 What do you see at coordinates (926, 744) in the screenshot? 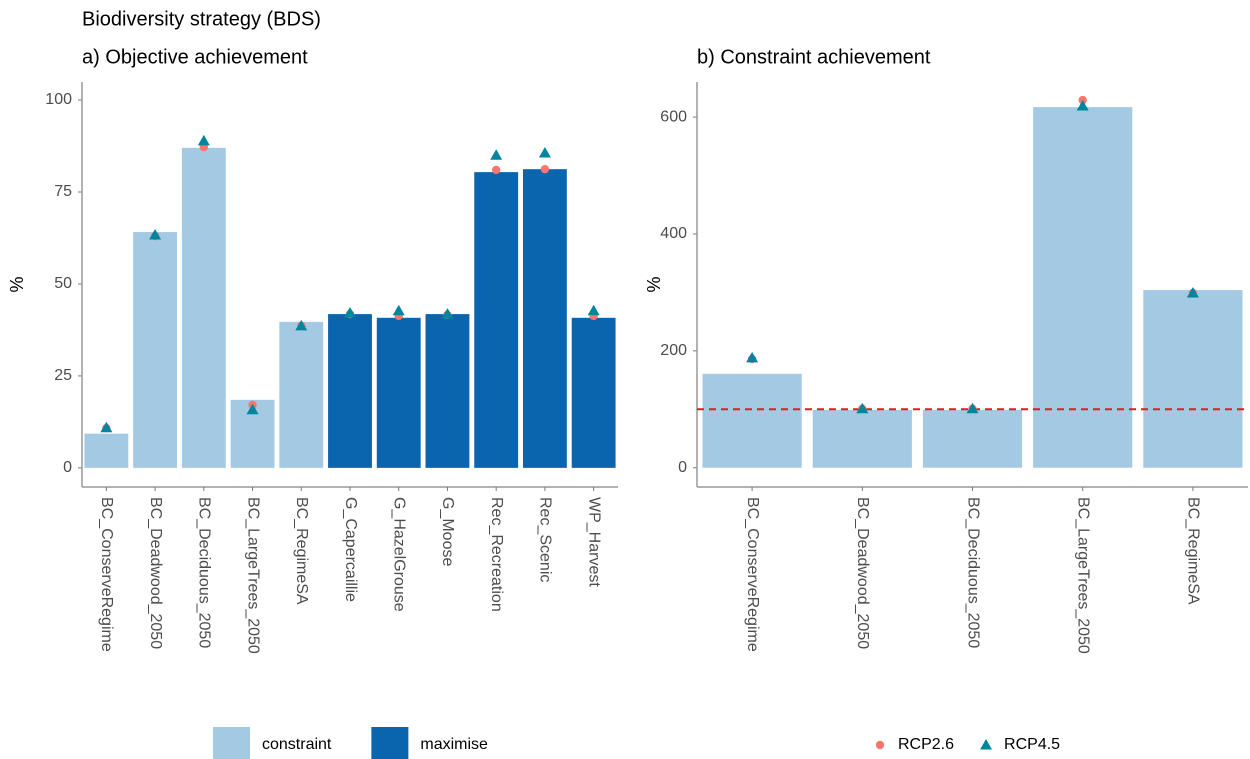
I see `legend-label: RCP2.6` at bounding box center [926, 744].